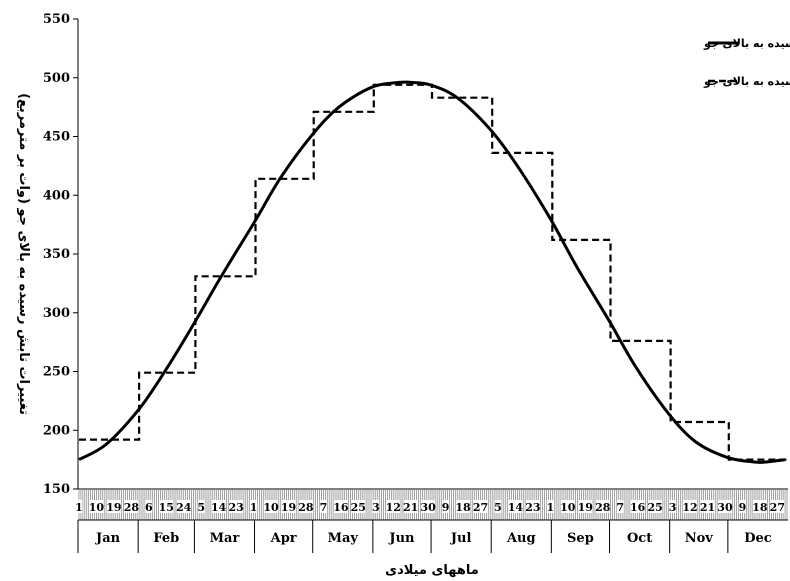 Image resolution: width=790 pixels, height=581 pixels. Describe the element at coordinates (699, 538) in the screenshot. I see `month-label: Nov` at that location.